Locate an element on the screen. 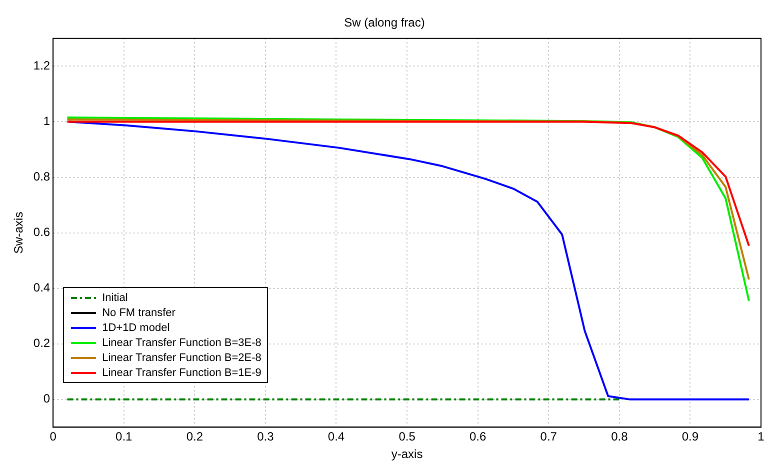 The height and width of the screenshot is (470, 783). x-tick-label: 0.8 is located at coordinates (619, 437).